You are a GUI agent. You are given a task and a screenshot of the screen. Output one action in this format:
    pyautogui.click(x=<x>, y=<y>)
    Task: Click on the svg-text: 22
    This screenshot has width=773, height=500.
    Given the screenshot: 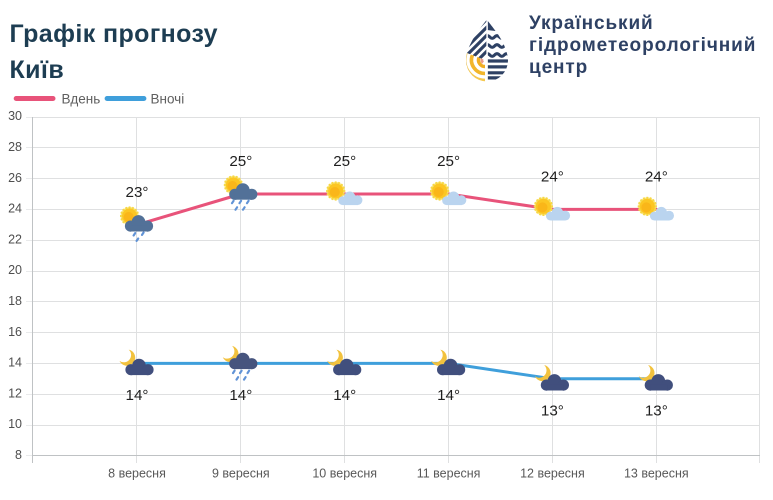 What is the action you would take?
    pyautogui.click(x=15, y=239)
    